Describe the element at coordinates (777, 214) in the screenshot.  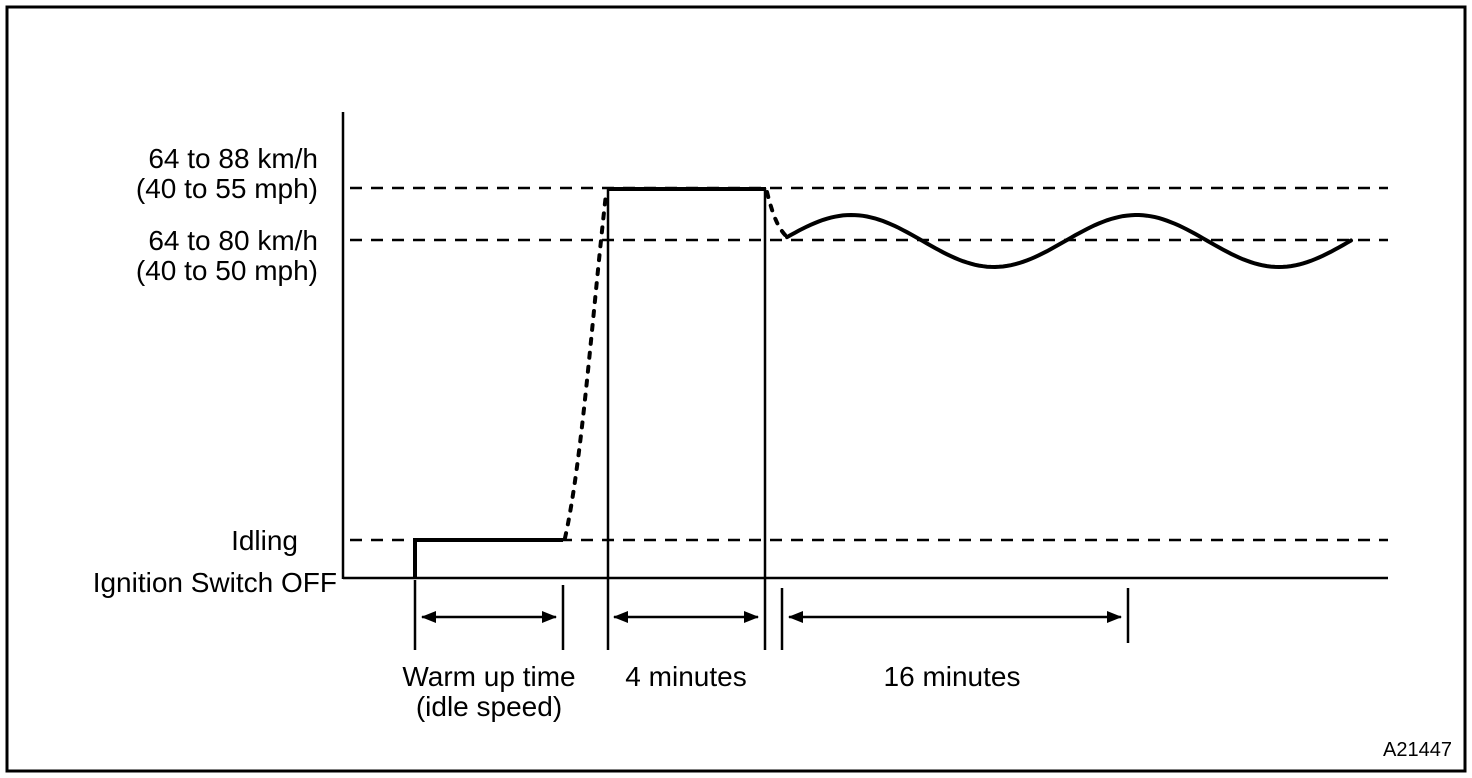
I see `deceleration-dotted-trace` at that location.